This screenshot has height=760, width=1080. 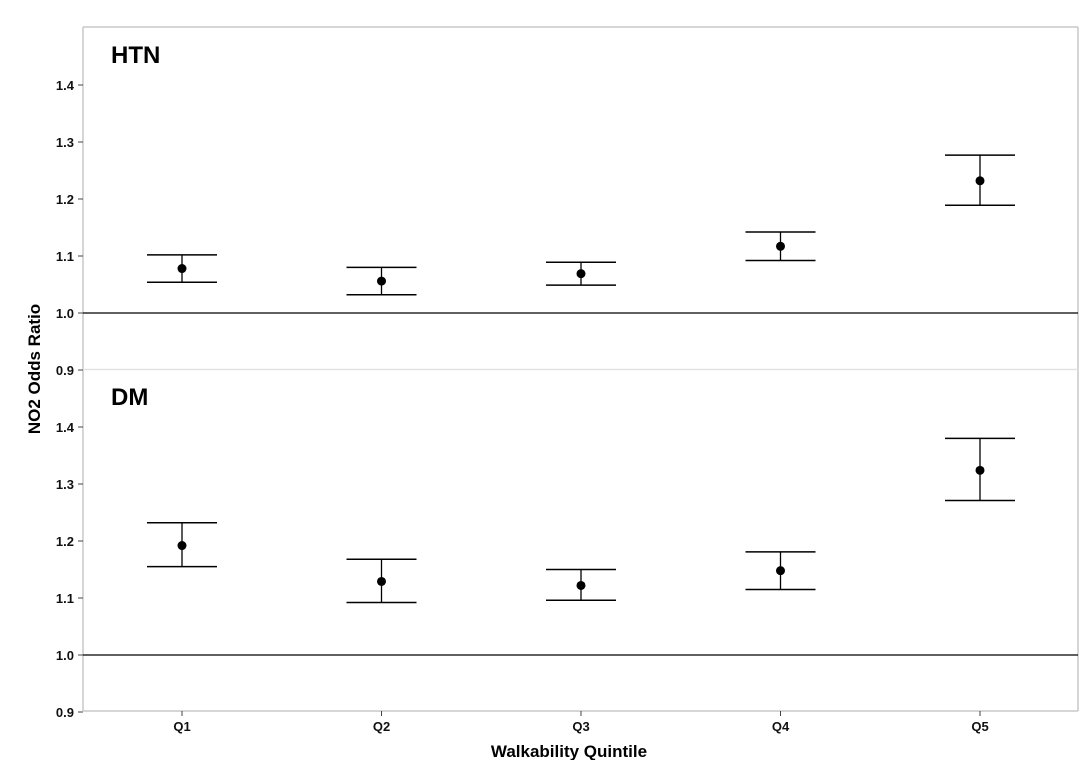 I want to click on panel-label: DM, so click(x=129, y=397).